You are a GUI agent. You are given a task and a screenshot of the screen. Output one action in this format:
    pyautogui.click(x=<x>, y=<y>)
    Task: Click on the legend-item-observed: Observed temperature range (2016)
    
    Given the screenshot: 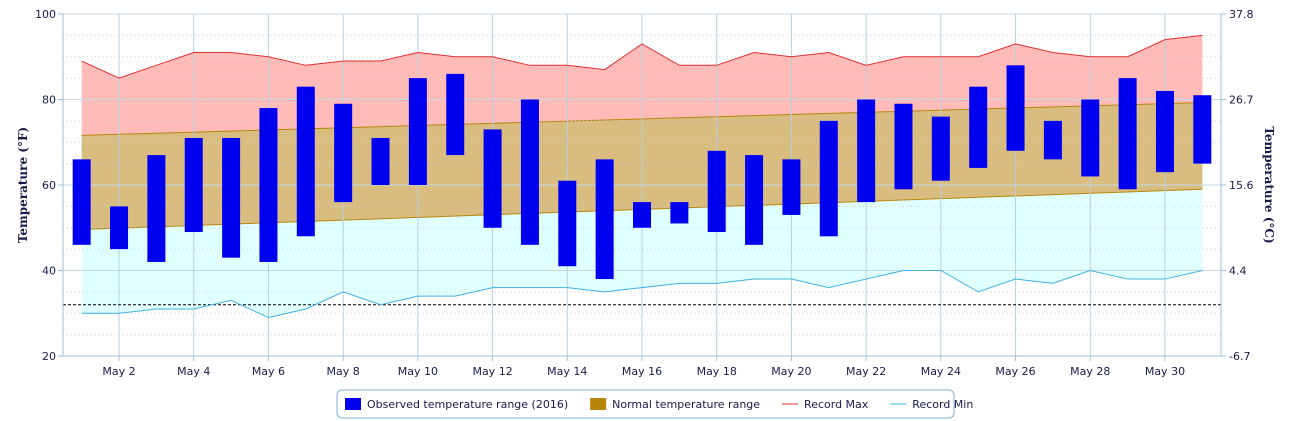 What is the action you would take?
    pyautogui.click(x=456, y=404)
    